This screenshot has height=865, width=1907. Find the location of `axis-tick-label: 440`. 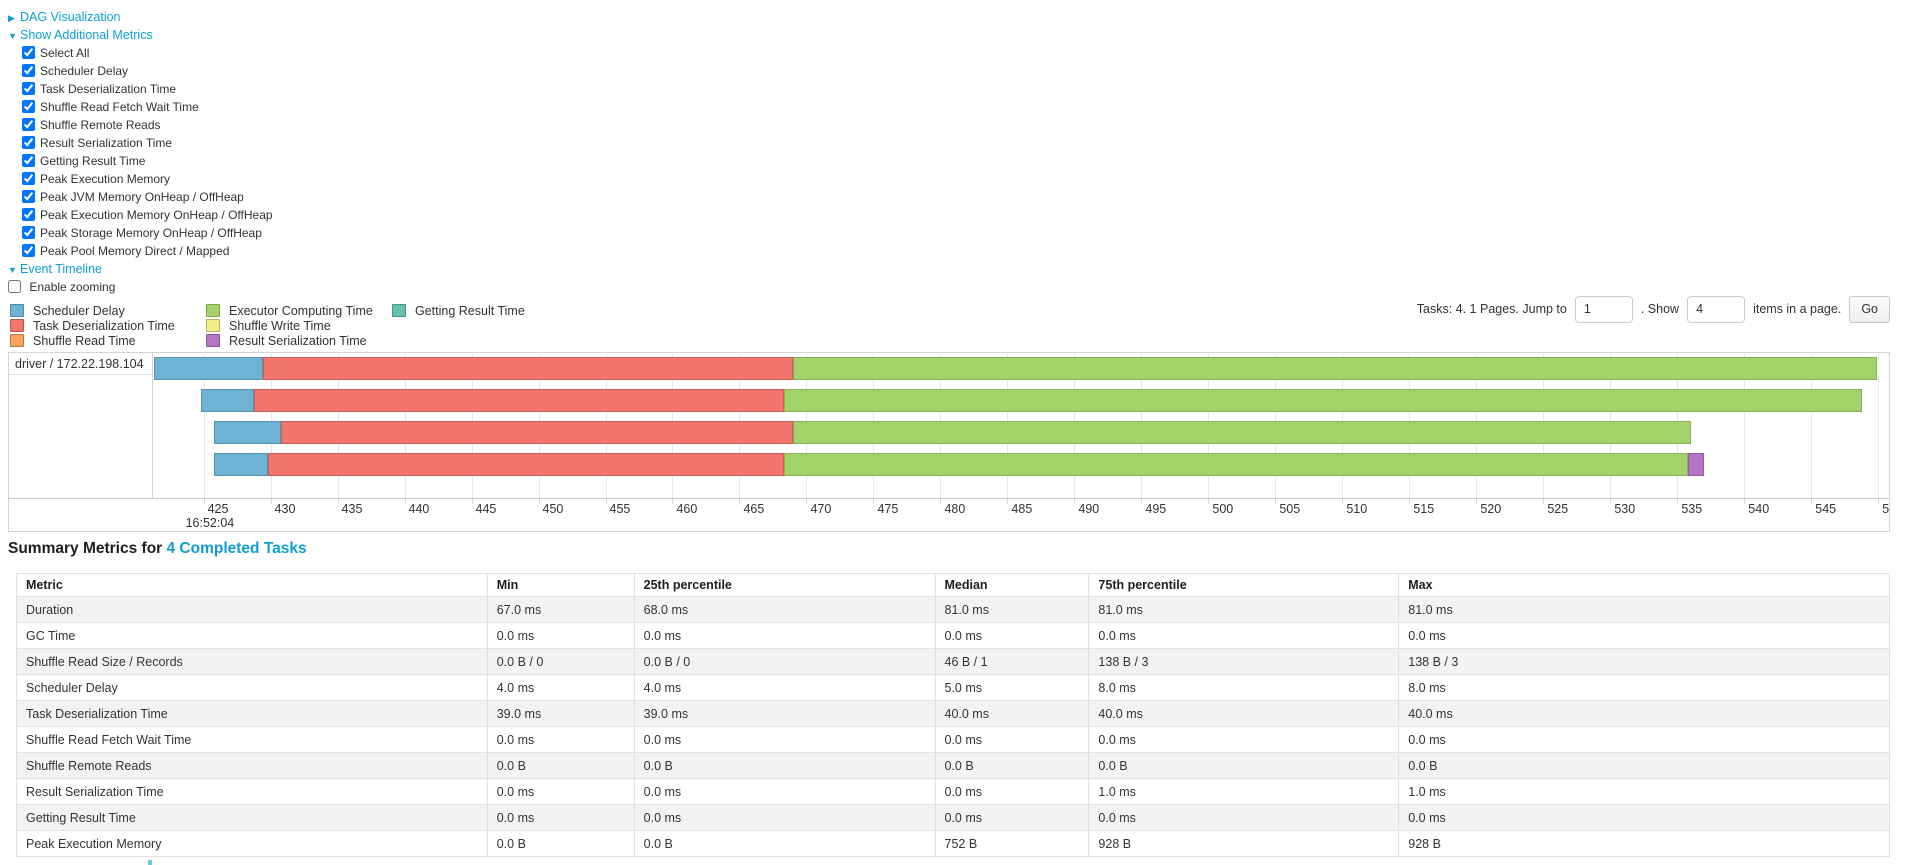

axis-tick-label: 440 is located at coordinates (419, 509).